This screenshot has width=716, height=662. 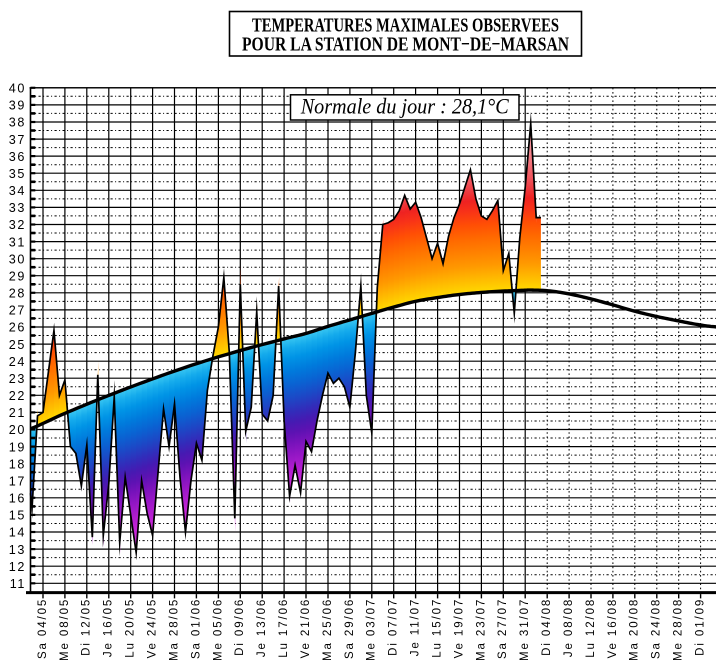 What do you see at coordinates (17, 345) in the screenshot?
I see `svg-text: 25` at bounding box center [17, 345].